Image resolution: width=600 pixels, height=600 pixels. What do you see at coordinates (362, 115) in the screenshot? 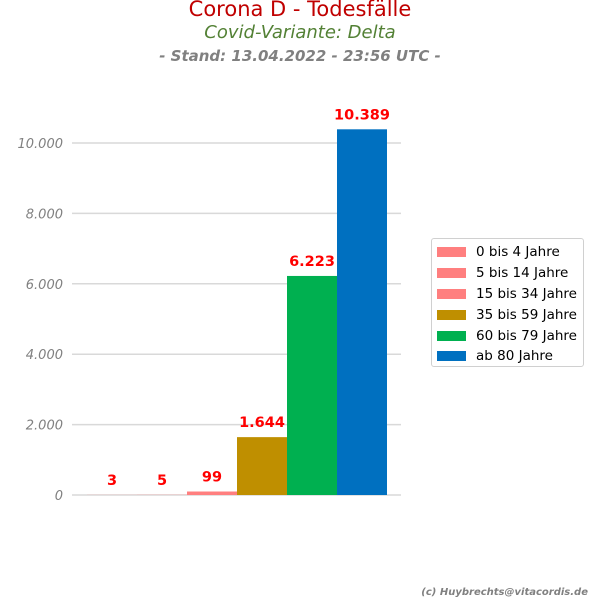
I see `data-label: 10.389` at bounding box center [362, 115].